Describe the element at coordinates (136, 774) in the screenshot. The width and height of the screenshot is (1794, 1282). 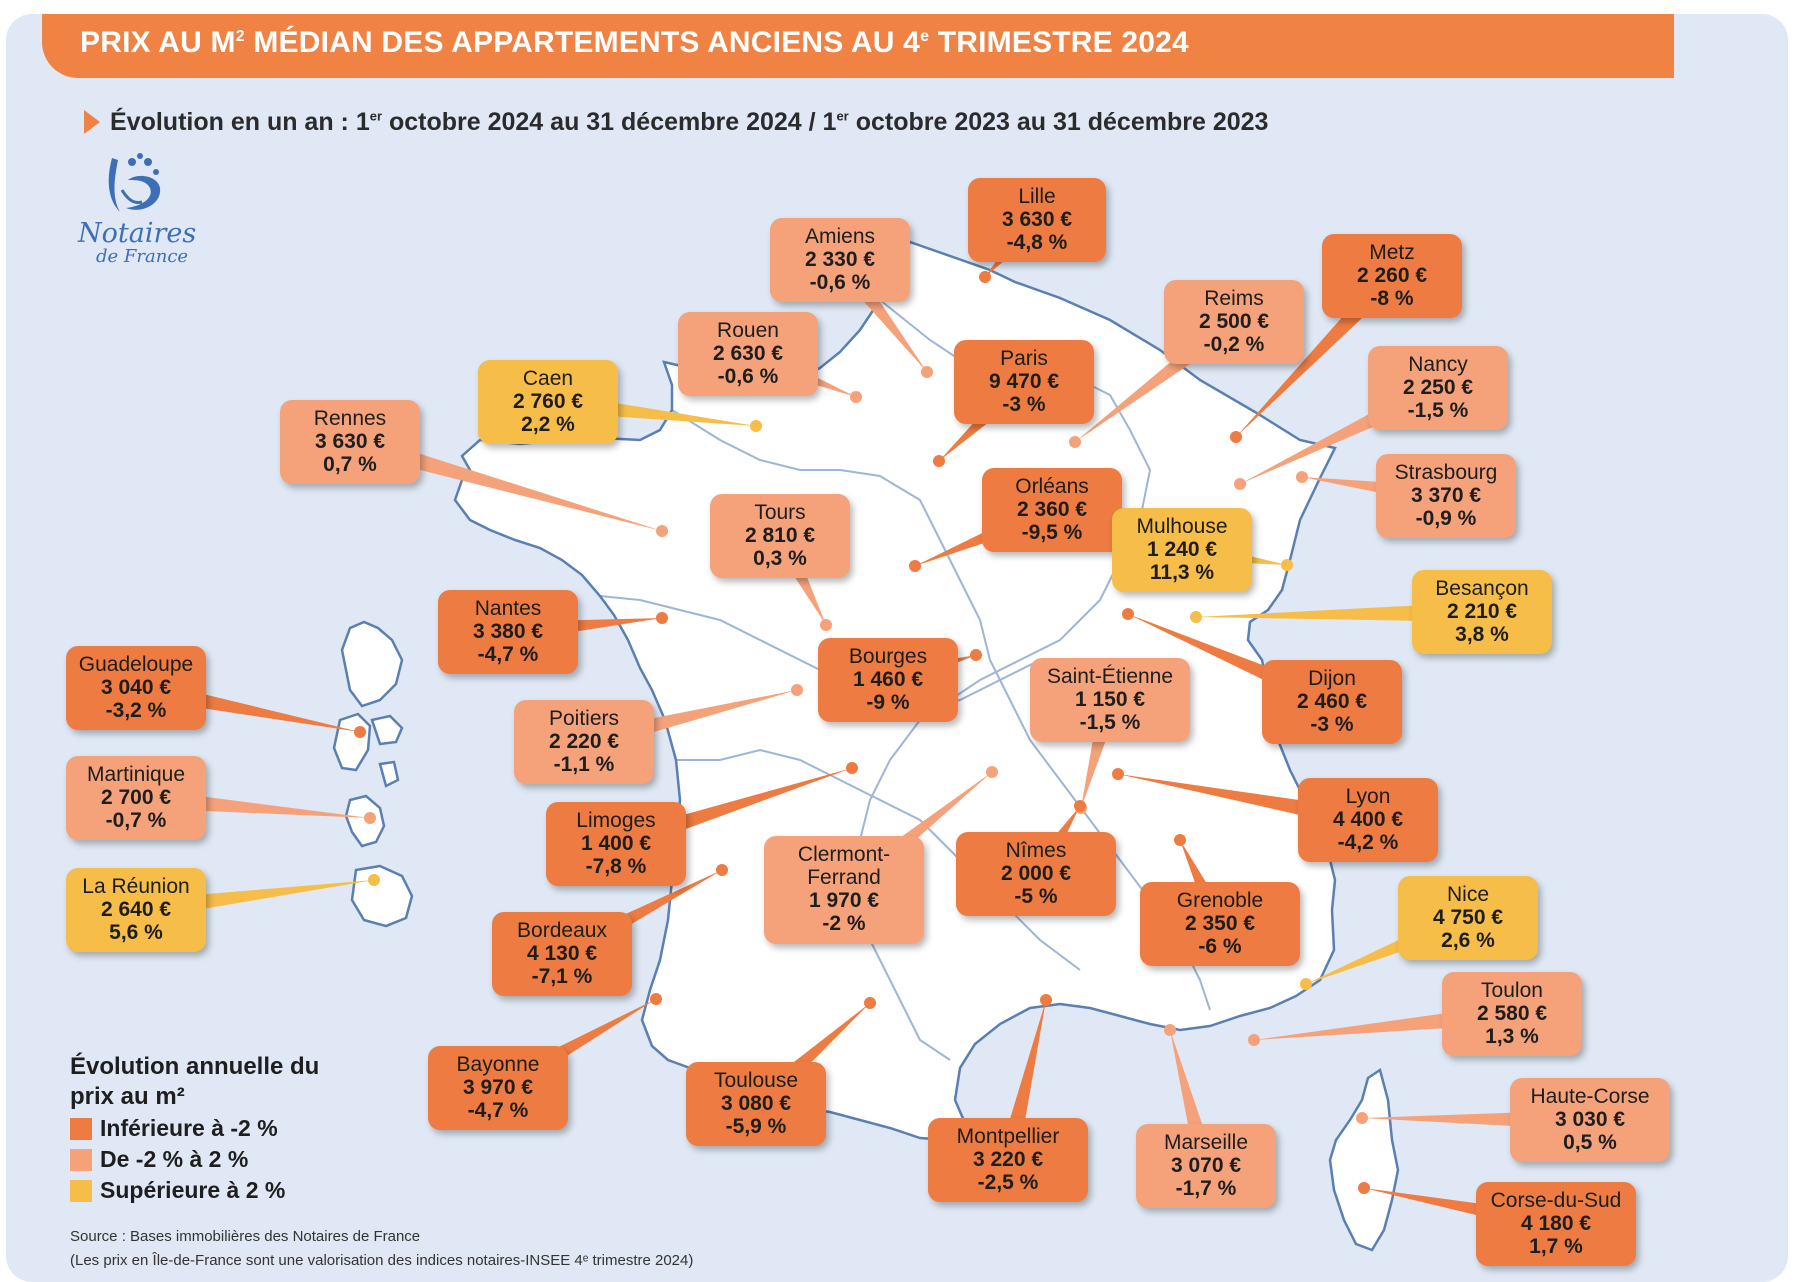
I see `city-name: Martinique` at that location.